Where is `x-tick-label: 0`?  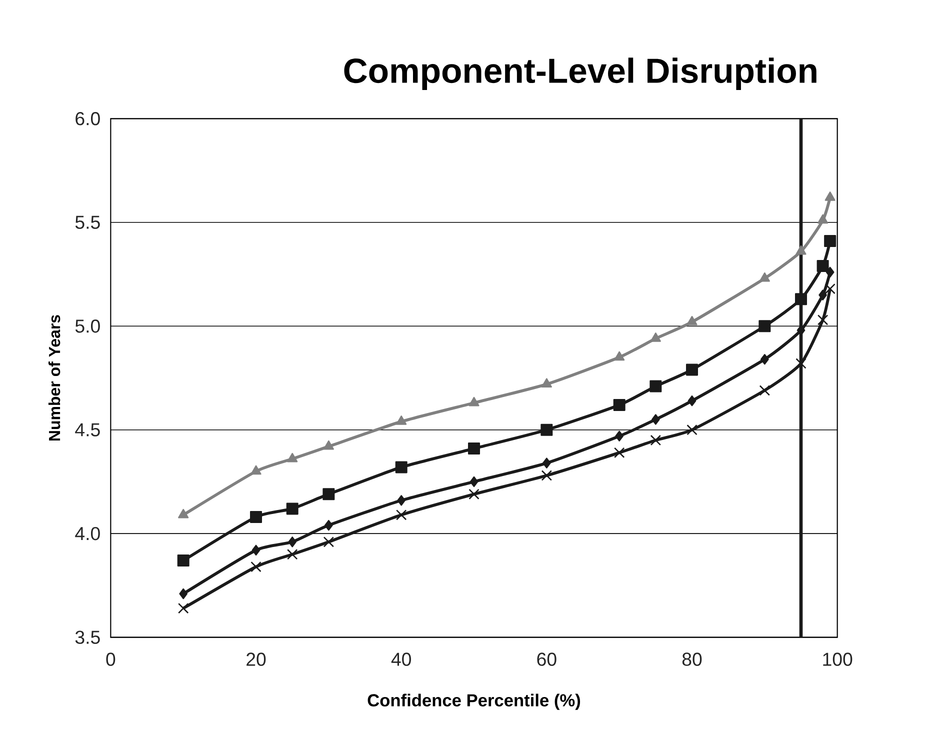
x-tick-label: 0 is located at coordinates (111, 659).